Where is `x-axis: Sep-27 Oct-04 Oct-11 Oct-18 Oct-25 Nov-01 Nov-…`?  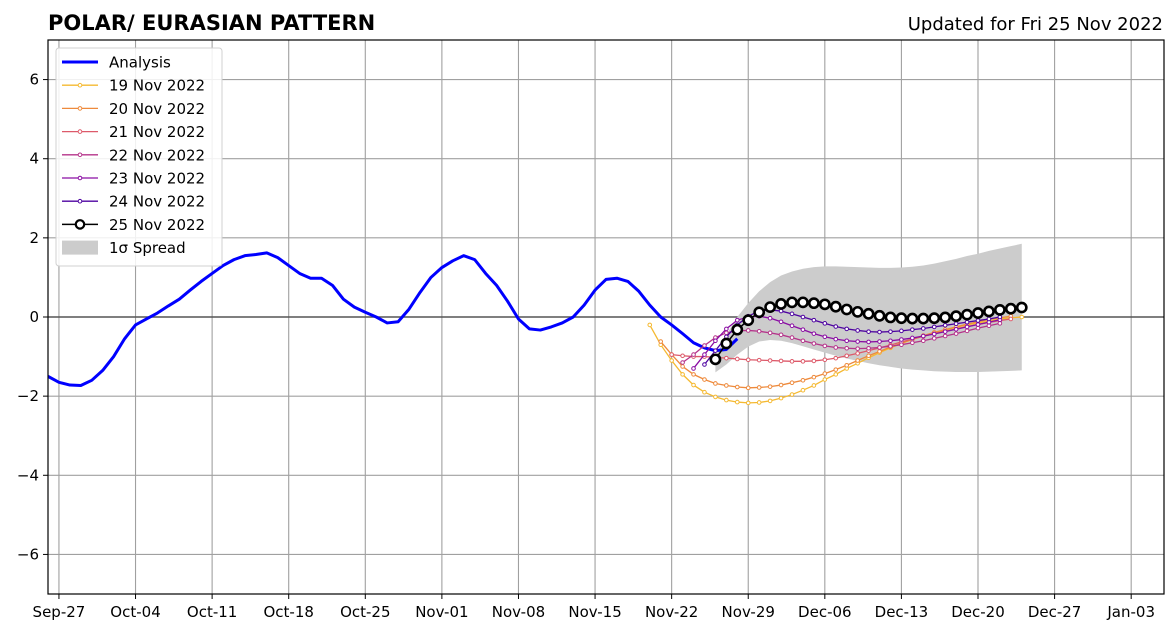
x-axis: Sep-27 Oct-04 Oct-11 Oct-18 Oct-25 Nov-01 Nov-… is located at coordinates (594, 607).